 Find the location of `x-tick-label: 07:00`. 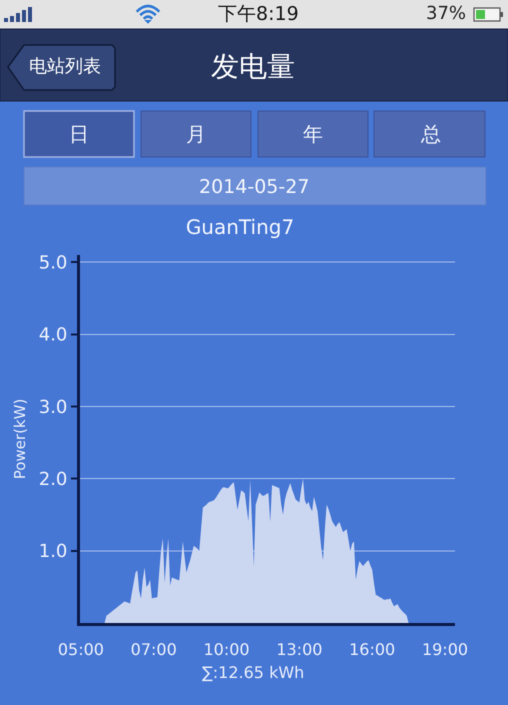

x-tick-label: 07:00 is located at coordinates (153, 650).